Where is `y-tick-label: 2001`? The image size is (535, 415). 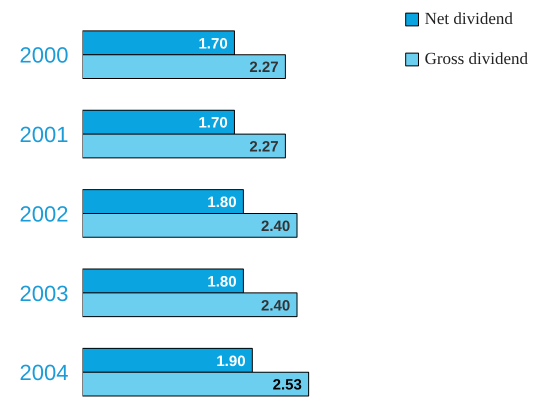 y-tick-label: 2001 is located at coordinates (44, 135).